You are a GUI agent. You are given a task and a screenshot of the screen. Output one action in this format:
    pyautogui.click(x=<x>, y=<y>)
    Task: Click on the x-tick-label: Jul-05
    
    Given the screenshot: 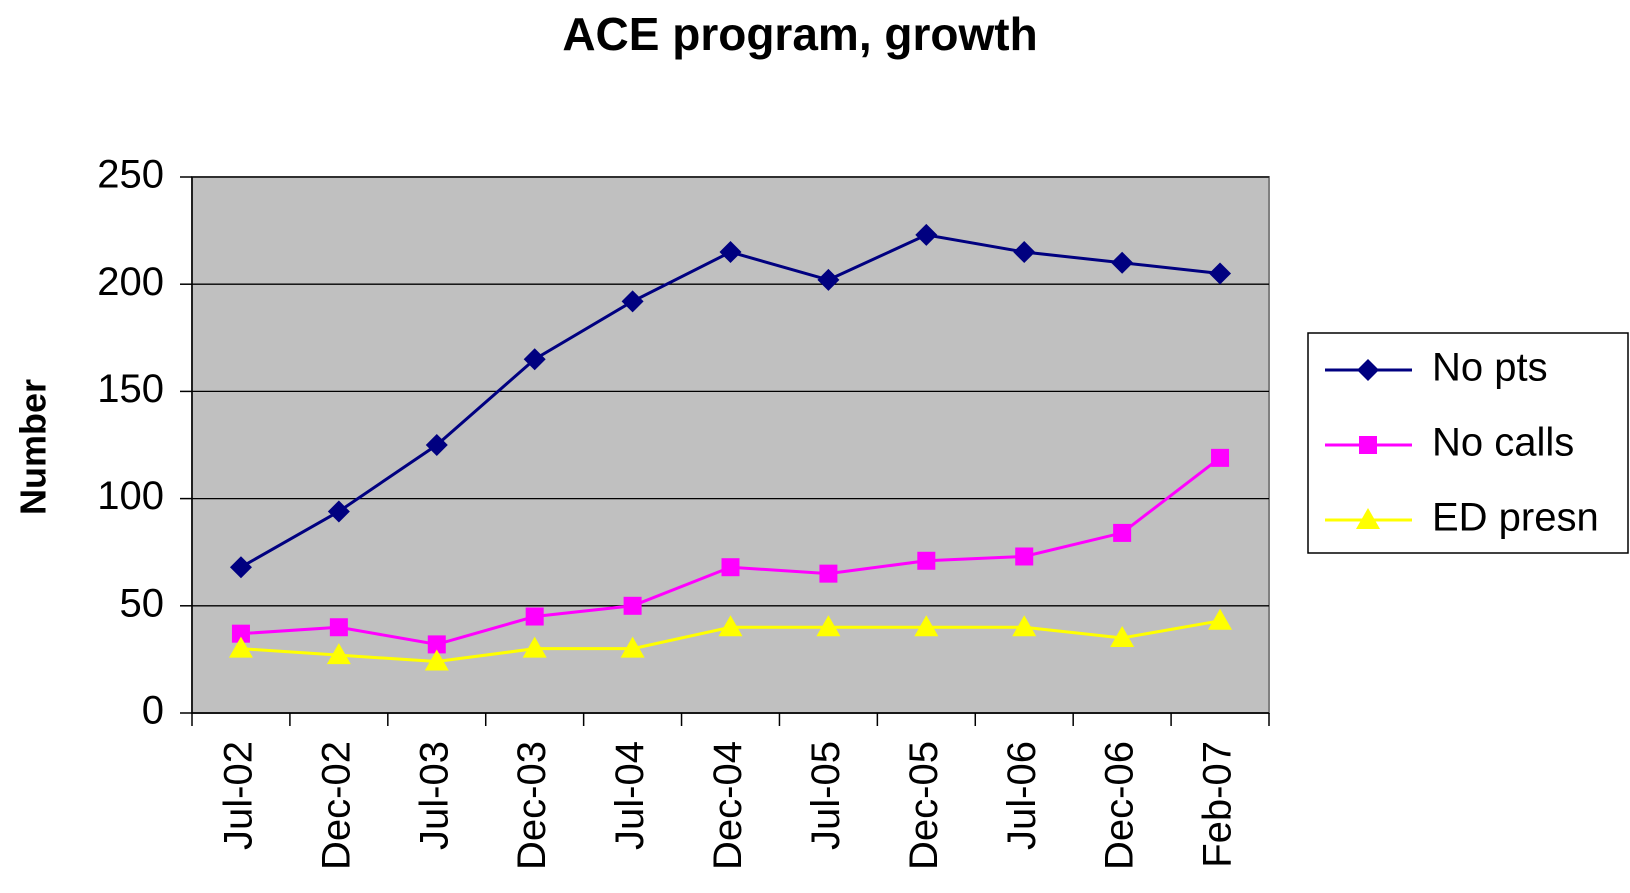 What is the action you would take?
    pyautogui.click(x=826, y=795)
    